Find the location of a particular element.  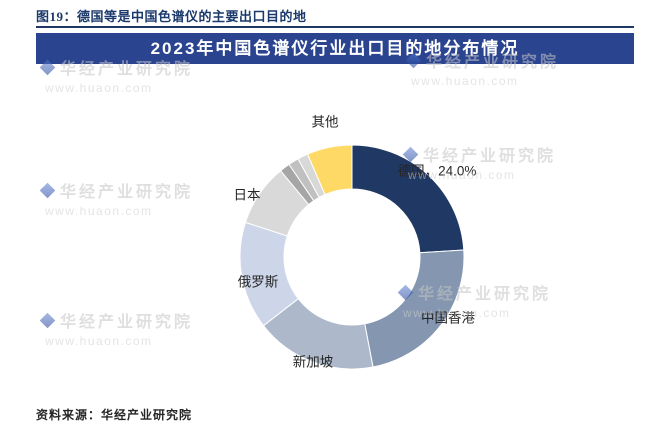

slice-label-德国: 德国，24.0% is located at coordinates (437, 171).